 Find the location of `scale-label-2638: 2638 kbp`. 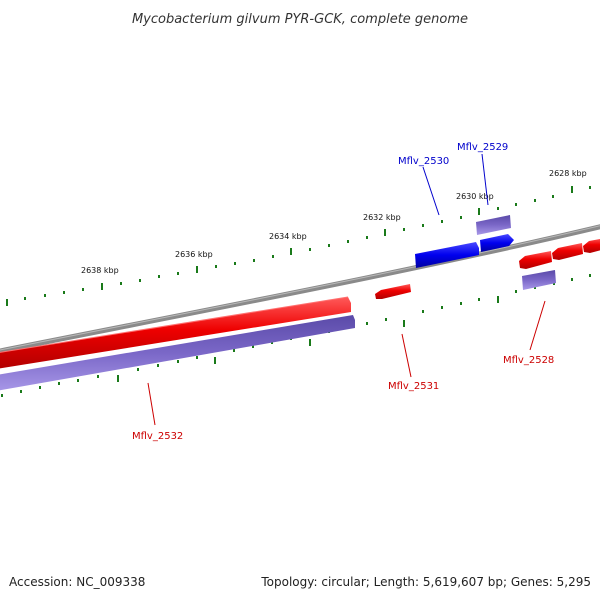

scale-label-2638: 2638 kbp is located at coordinates (100, 270).